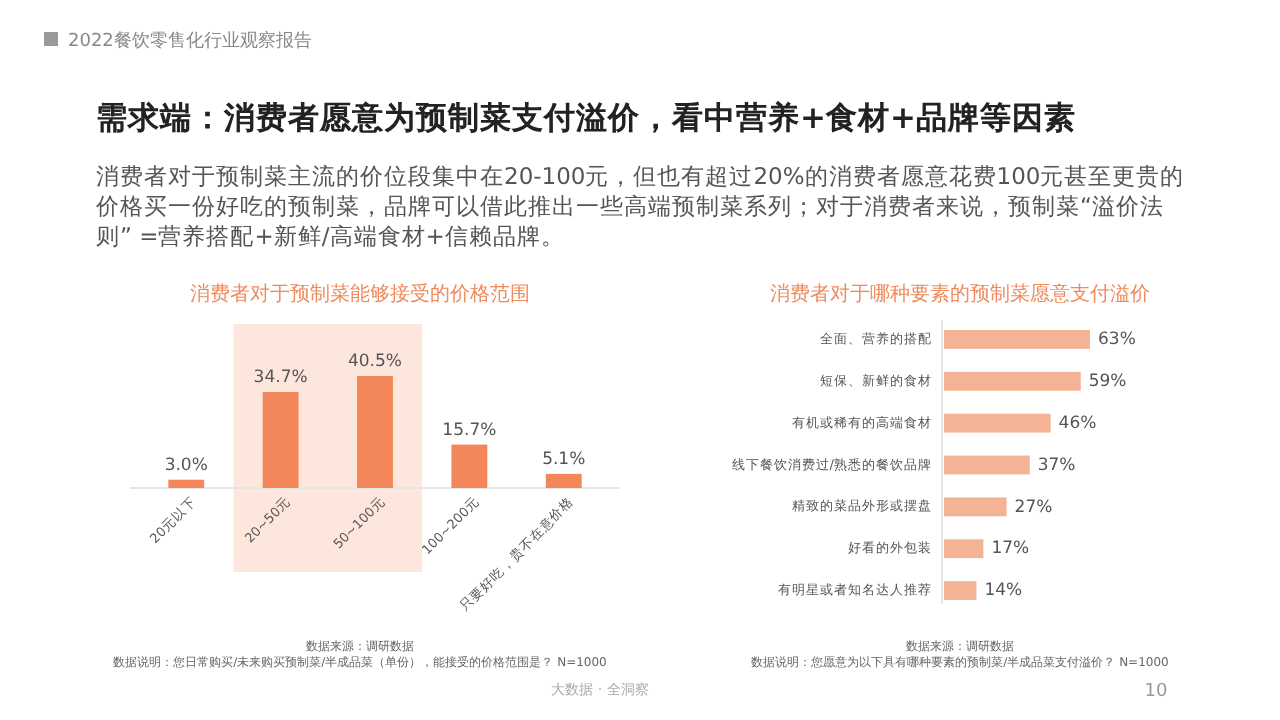 This screenshot has width=1280, height=720. What do you see at coordinates (586, 117) in the screenshot?
I see `text: 需求端：消费者愿意为预制菜支付溢价，看中营养+食材+品牌等因素` at bounding box center [586, 117].